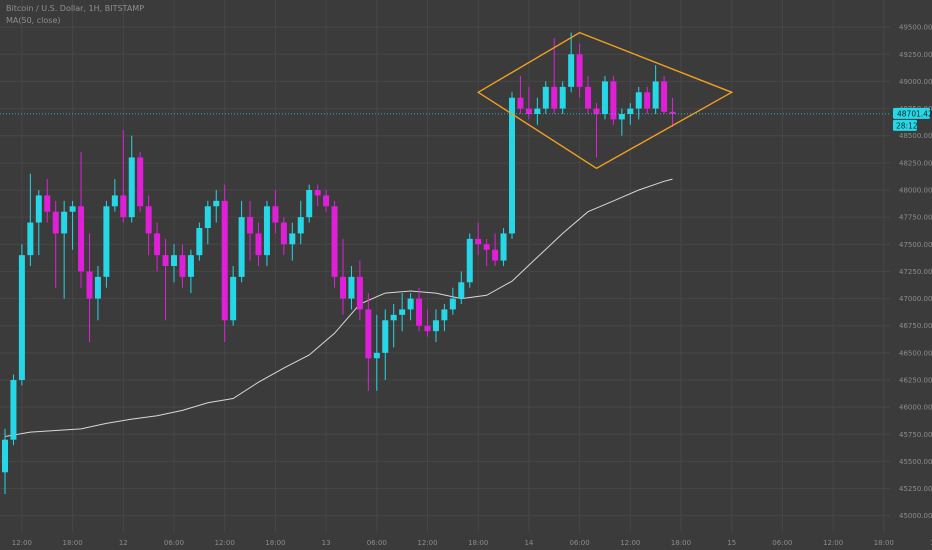 The height and width of the screenshot is (550, 932). I want to click on y-tick-label: 49250.00, so click(915, 55).